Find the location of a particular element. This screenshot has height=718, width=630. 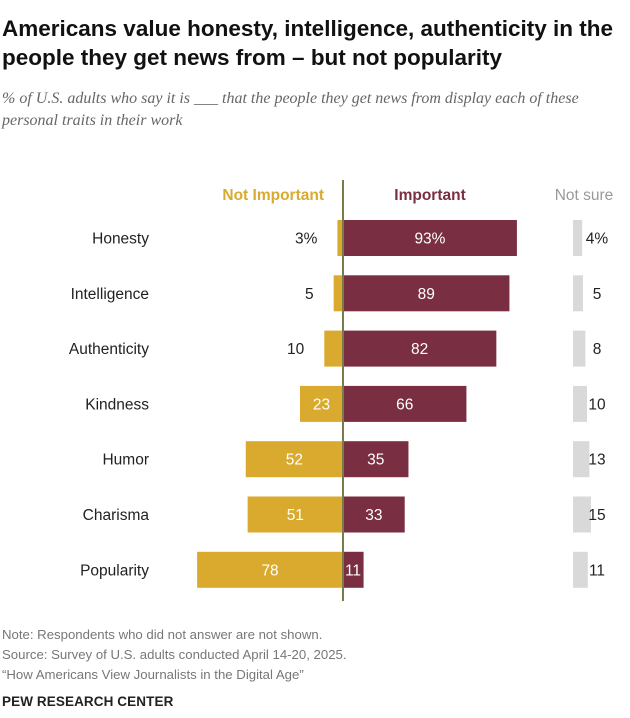

bar-important-honesty is located at coordinates (430, 238).